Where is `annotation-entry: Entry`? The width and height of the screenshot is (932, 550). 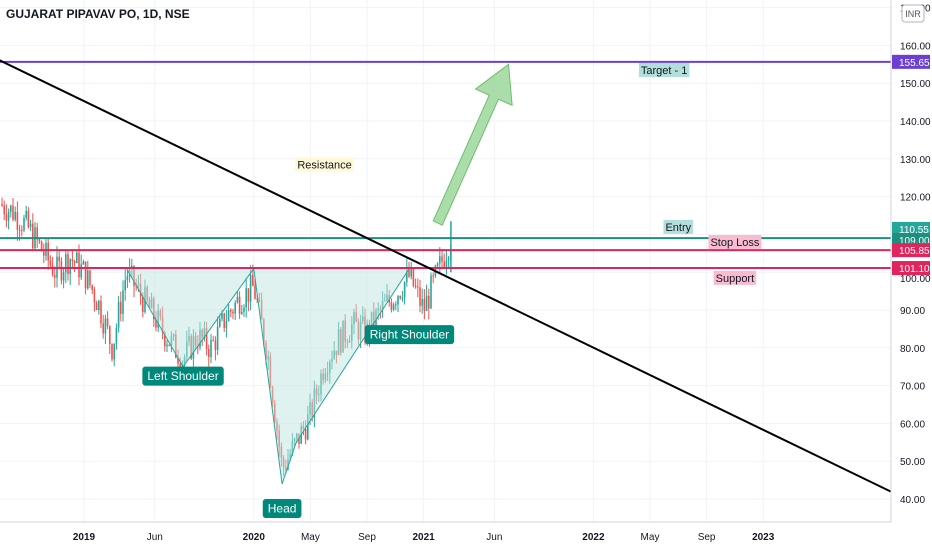 annotation-entry: Entry is located at coordinates (678, 226).